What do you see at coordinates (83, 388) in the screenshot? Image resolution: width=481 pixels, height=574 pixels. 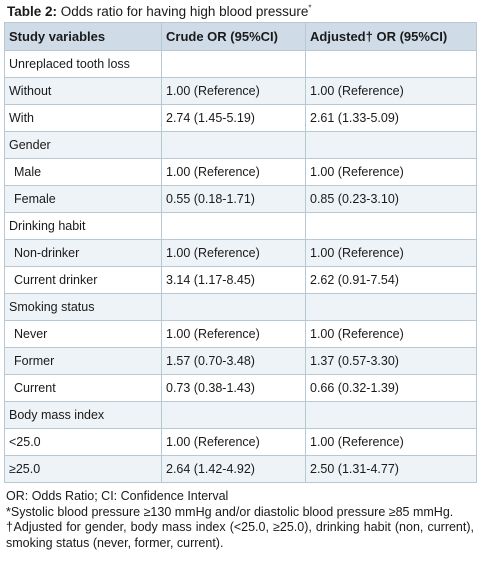 I see `row-label: Current` at bounding box center [83, 388].